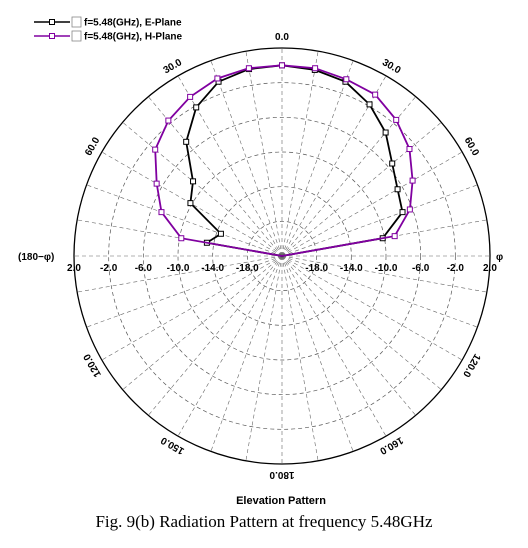 The image size is (528, 548). I want to click on chart-title: Elevation Pattern, so click(281, 501).